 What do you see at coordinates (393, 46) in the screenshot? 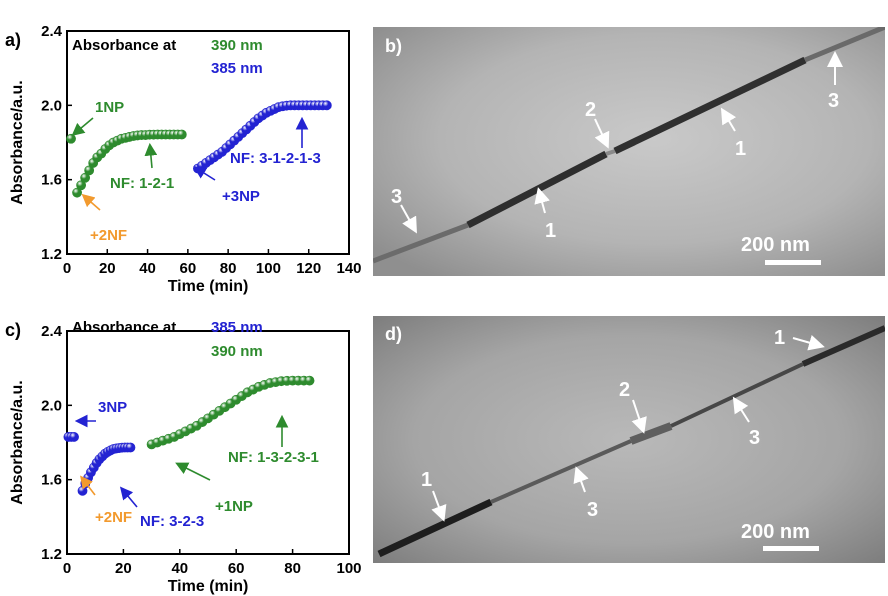
I see `panel-label: b)` at bounding box center [393, 46].